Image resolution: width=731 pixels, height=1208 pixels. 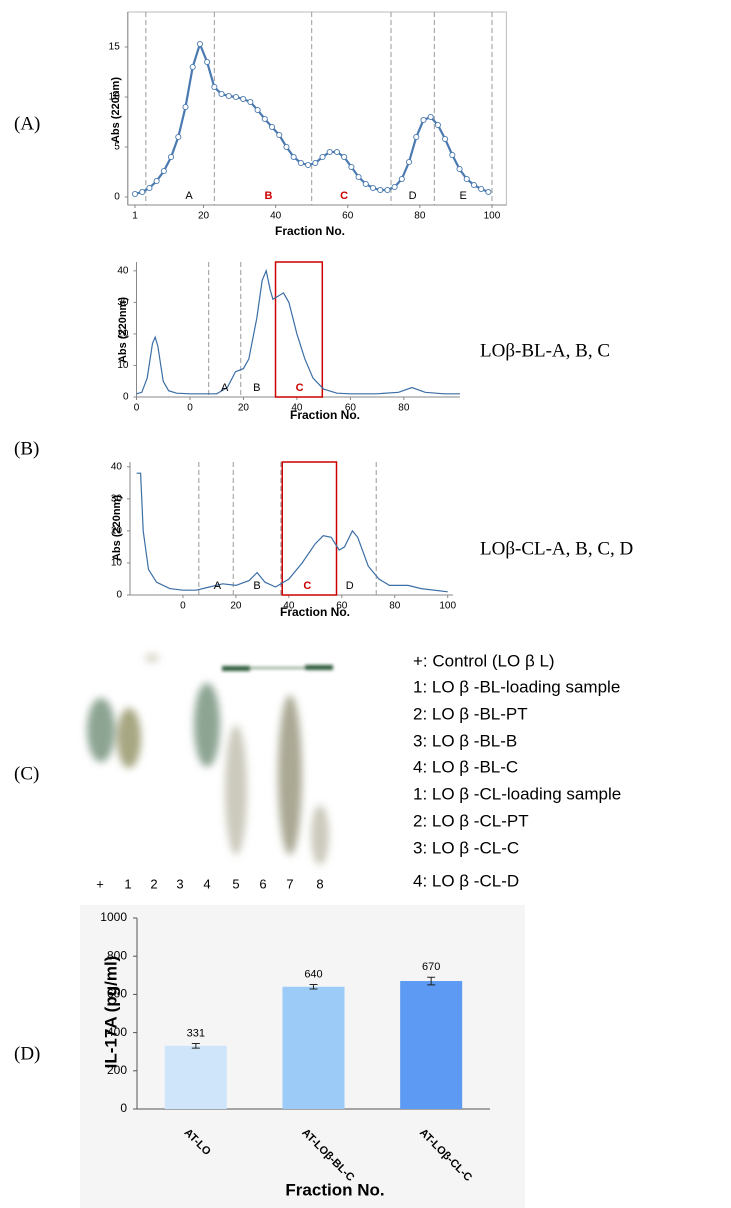 What do you see at coordinates (262, 883) in the screenshot?
I see `lane-label: 6` at bounding box center [262, 883].